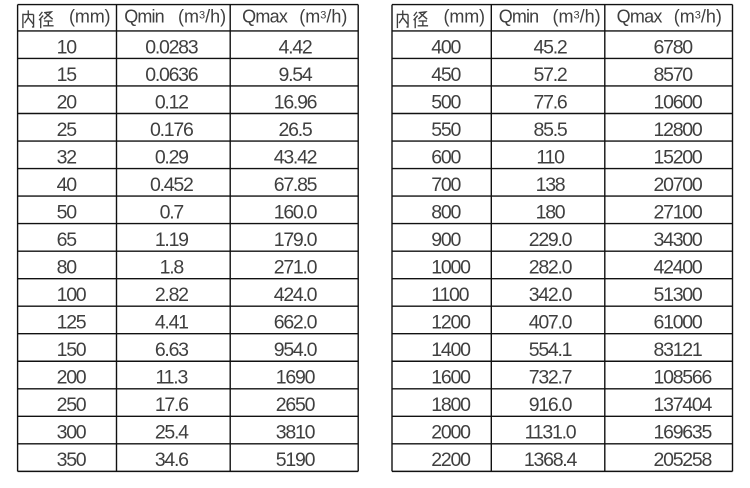 This screenshot has width=750, height=488. Describe the element at coordinates (171, 350) in the screenshot. I see `svg-text: 6.63` at that location.